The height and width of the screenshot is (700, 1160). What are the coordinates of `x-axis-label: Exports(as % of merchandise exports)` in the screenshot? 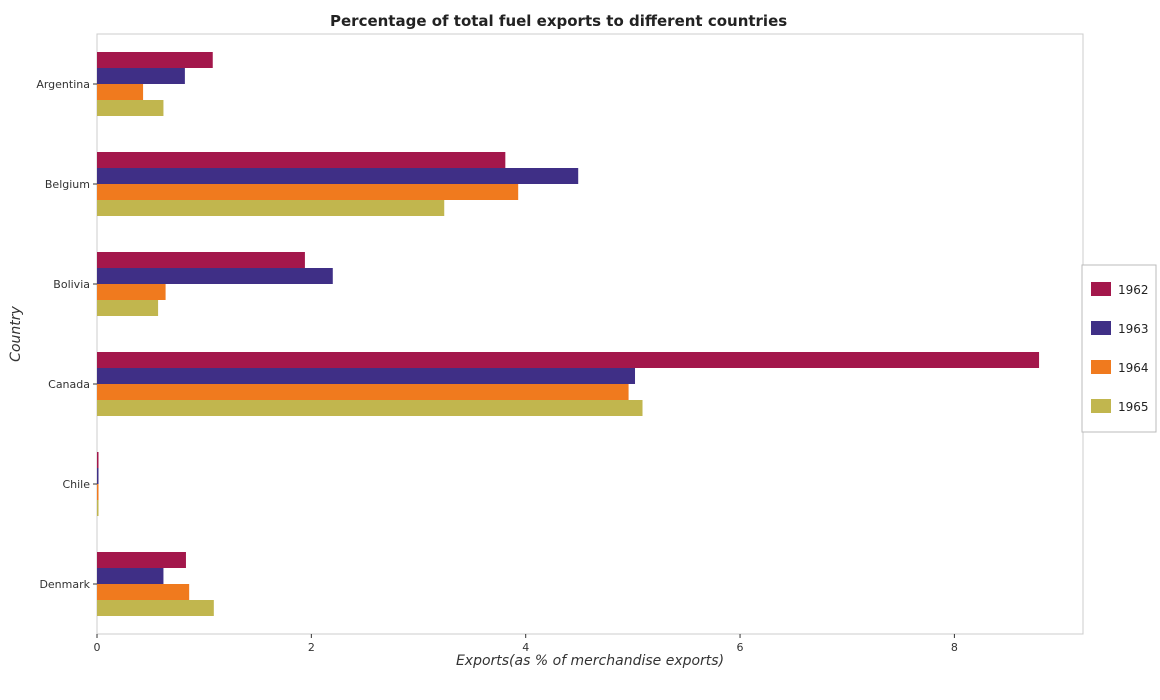 It's located at (590, 661).